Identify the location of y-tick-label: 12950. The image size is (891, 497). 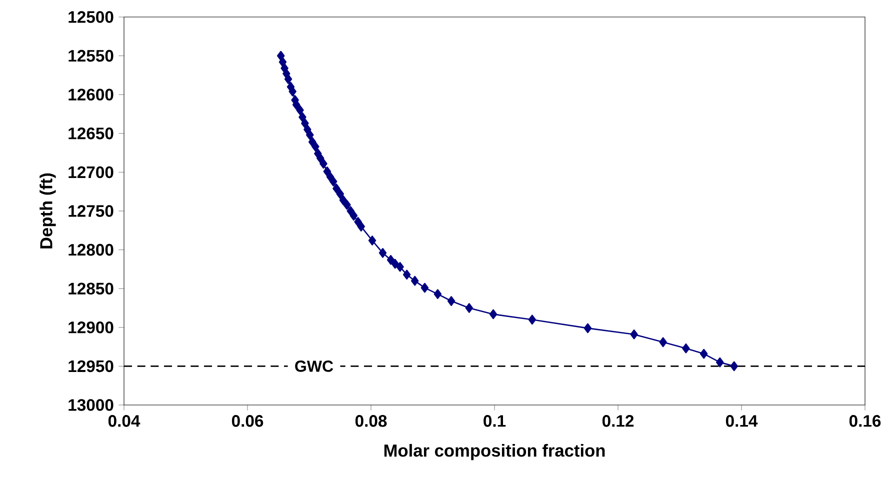
(91, 366).